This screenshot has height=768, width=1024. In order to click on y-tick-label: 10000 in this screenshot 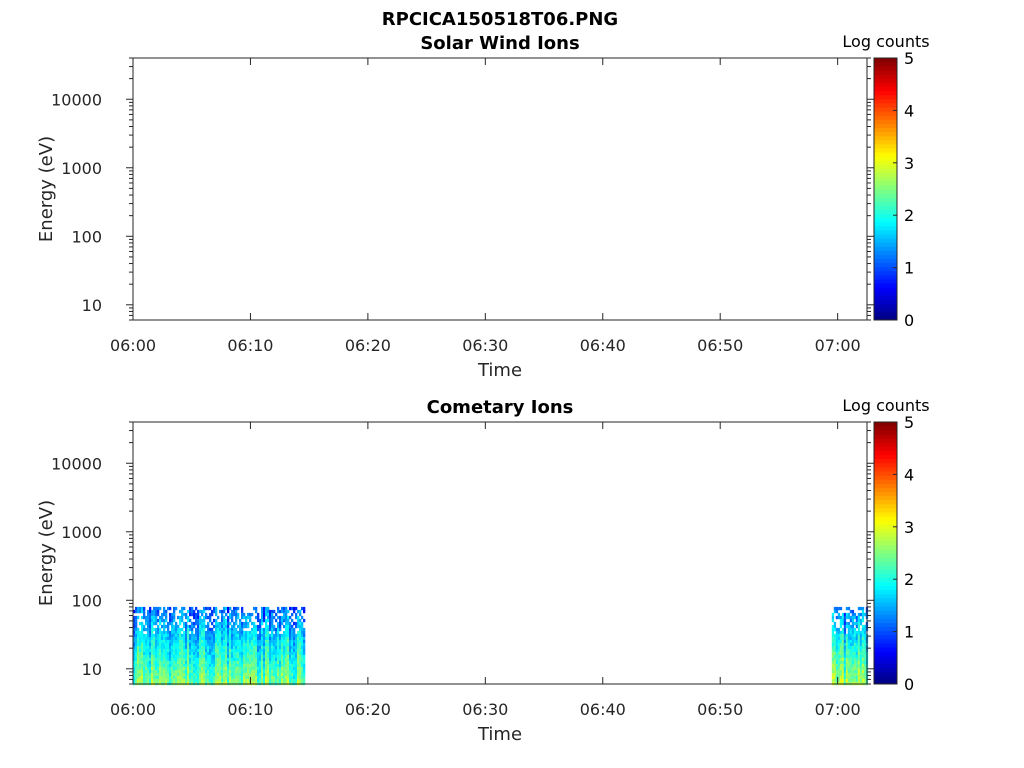, I will do `click(76, 99)`.